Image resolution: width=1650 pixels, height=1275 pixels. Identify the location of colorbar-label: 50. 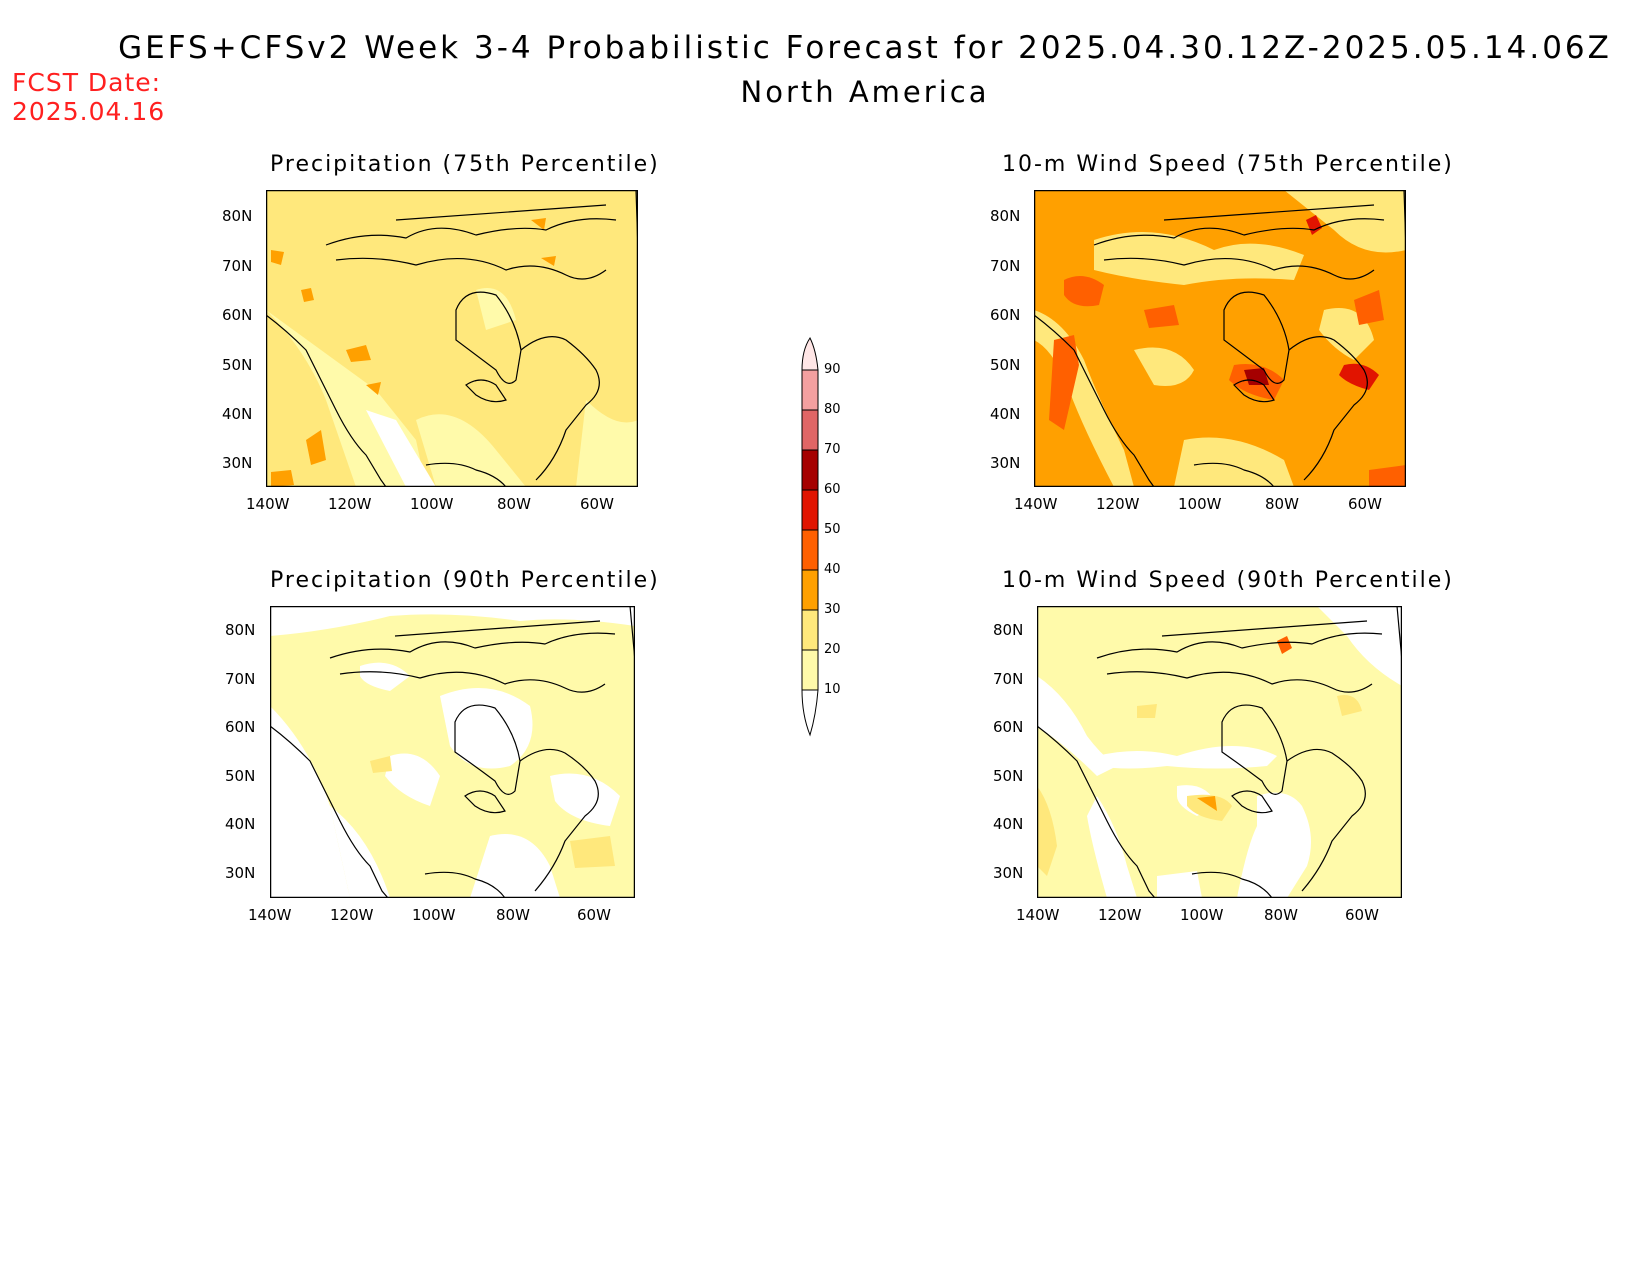
(832, 529).